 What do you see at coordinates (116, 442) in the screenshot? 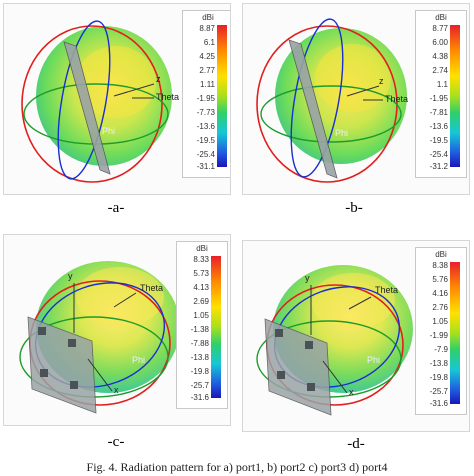
I see `panel-label-c: -c-` at bounding box center [116, 442].